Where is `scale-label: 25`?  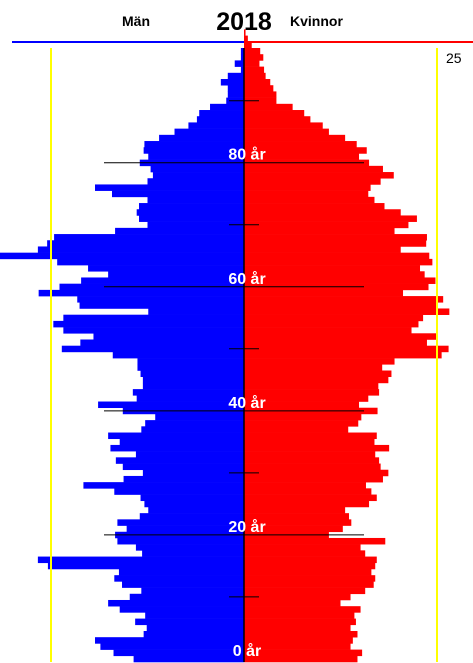 scale-label: 25 is located at coordinates (454, 58).